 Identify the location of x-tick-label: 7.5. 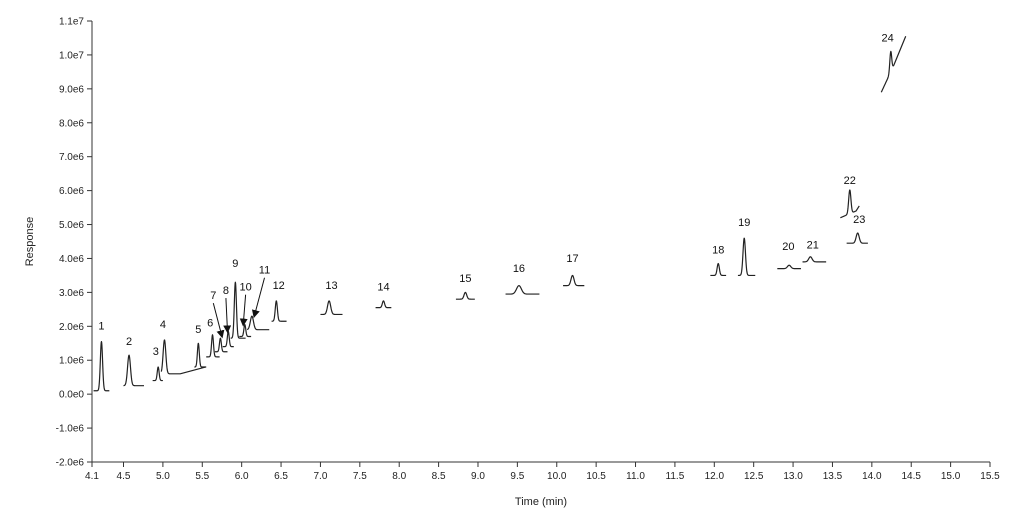
(360, 476).